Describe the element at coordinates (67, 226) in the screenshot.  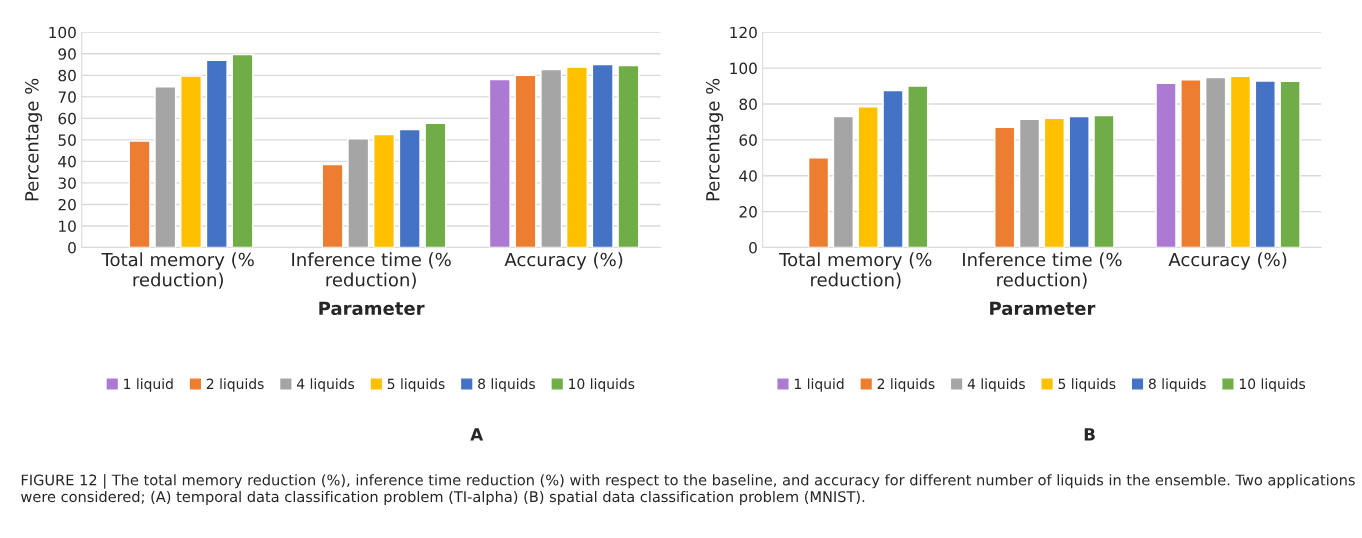
I see `y-tick-label: 10` at that location.